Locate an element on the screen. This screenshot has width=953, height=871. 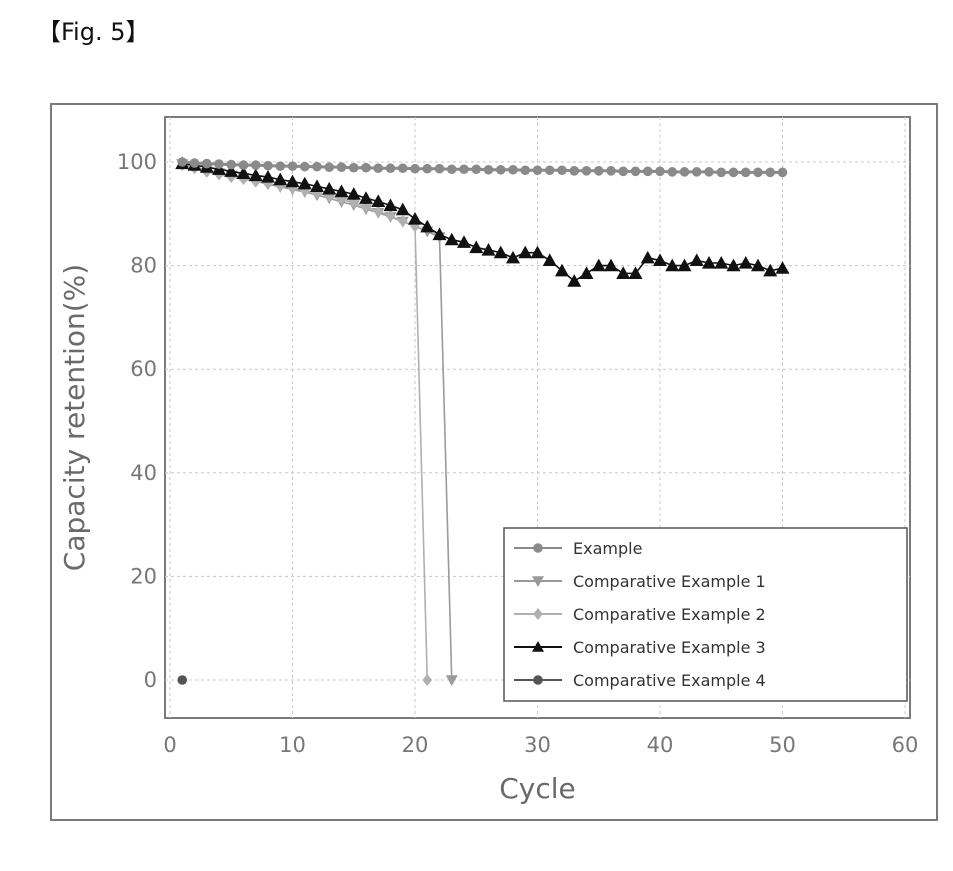
y-tick-label: 100 is located at coordinates (137, 162).